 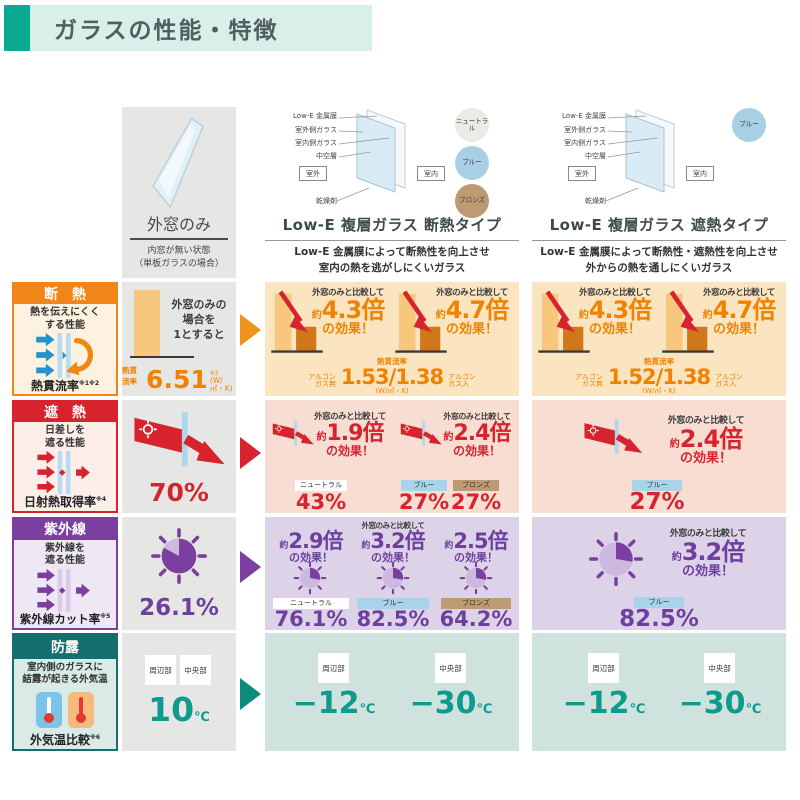 What do you see at coordinates (179, 608) in the screenshot?
I see `uv-cut-outer-value: 26.1%` at bounding box center [179, 608].